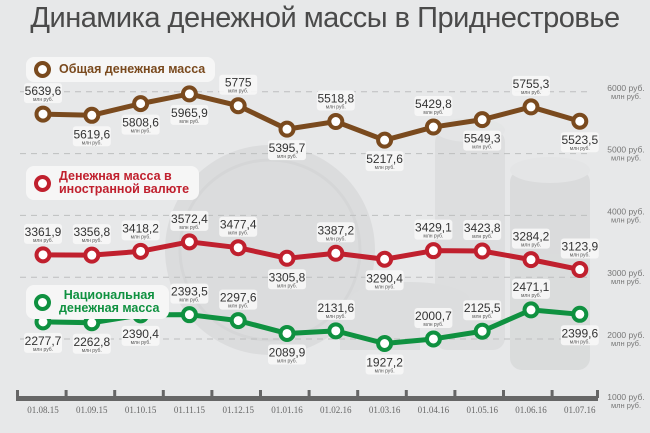 The width and height of the screenshot is (650, 433). Describe the element at coordinates (91, 134) in the screenshot. I see `data-label: 5619,6` at that location.